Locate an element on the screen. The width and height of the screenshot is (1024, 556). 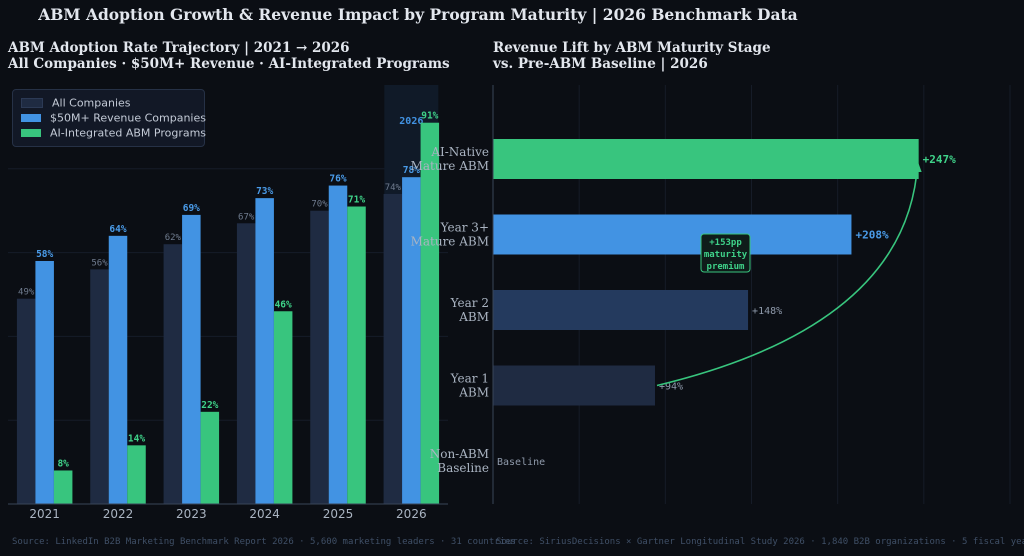
x-tick-label: 2025 is located at coordinates (338, 514).